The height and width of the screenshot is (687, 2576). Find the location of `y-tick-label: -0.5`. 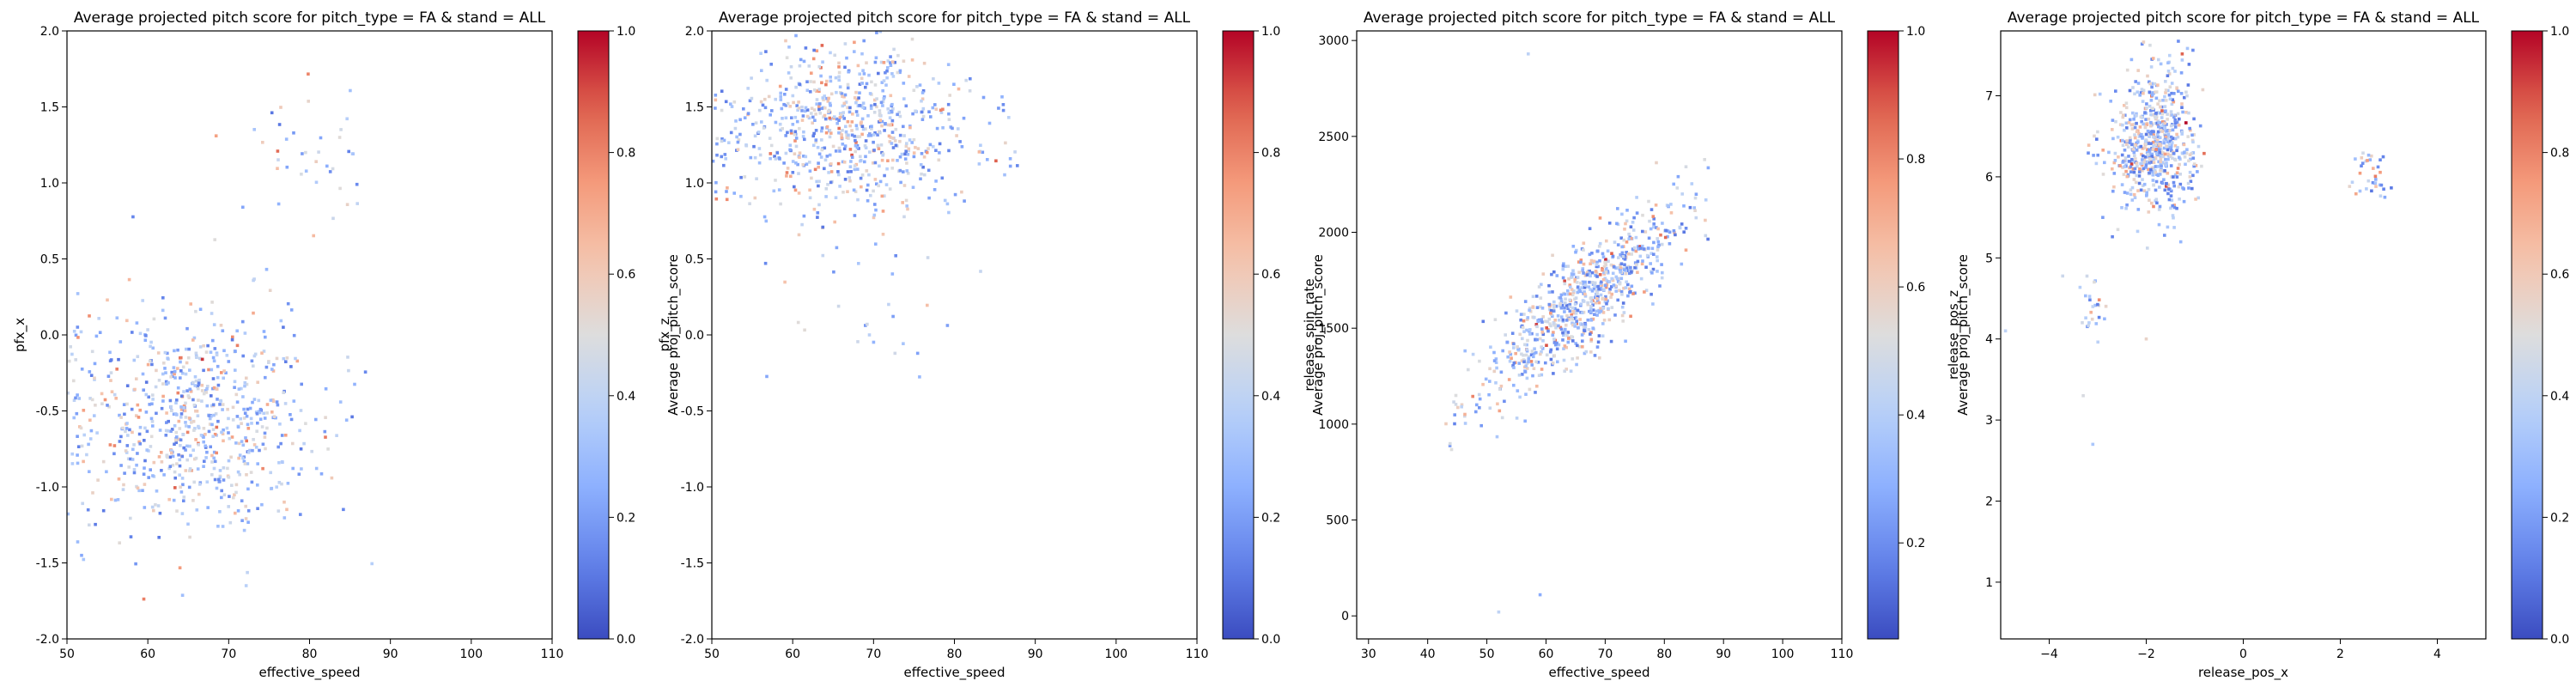

y-tick-label: -0.5 is located at coordinates (48, 412).